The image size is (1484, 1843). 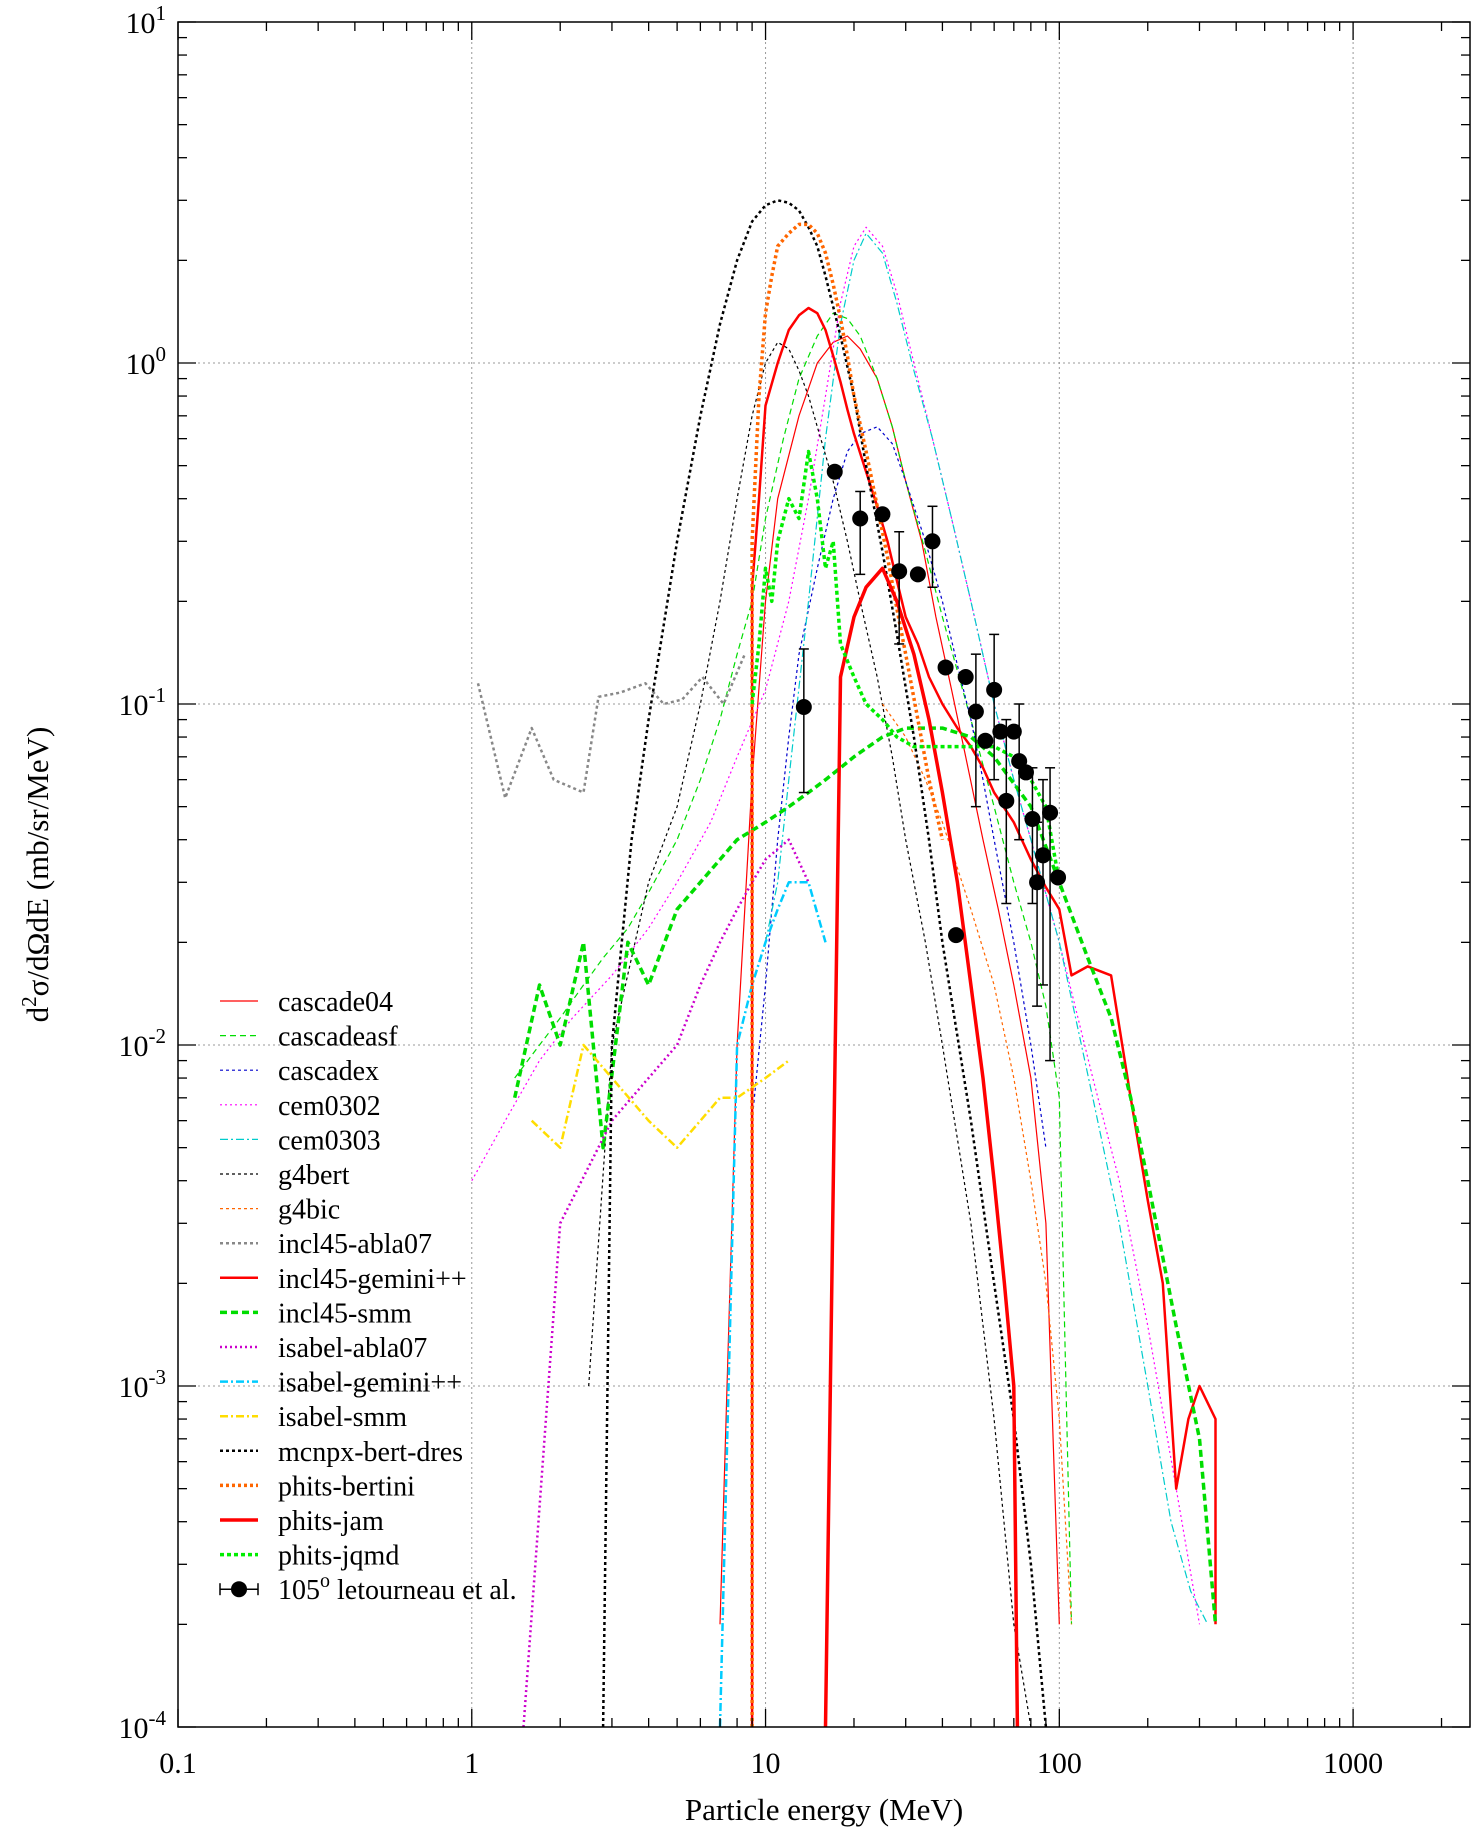 What do you see at coordinates (335, 1002) in the screenshot?
I see `legend-label-cascade04: cascade04` at bounding box center [335, 1002].